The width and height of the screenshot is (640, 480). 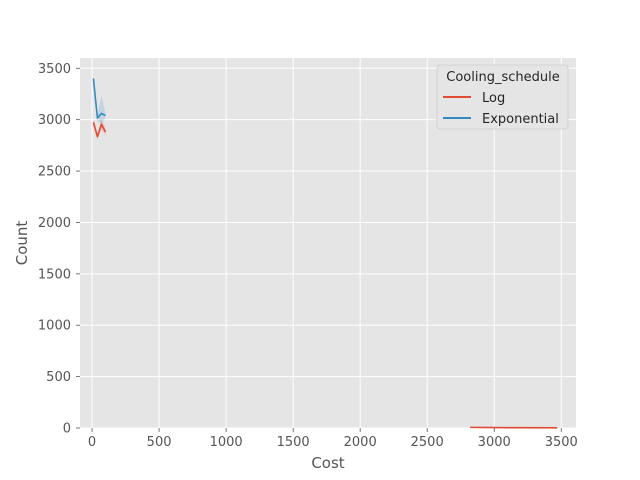 What do you see at coordinates (22, 243) in the screenshot?
I see `y-axis-label: Count` at bounding box center [22, 243].